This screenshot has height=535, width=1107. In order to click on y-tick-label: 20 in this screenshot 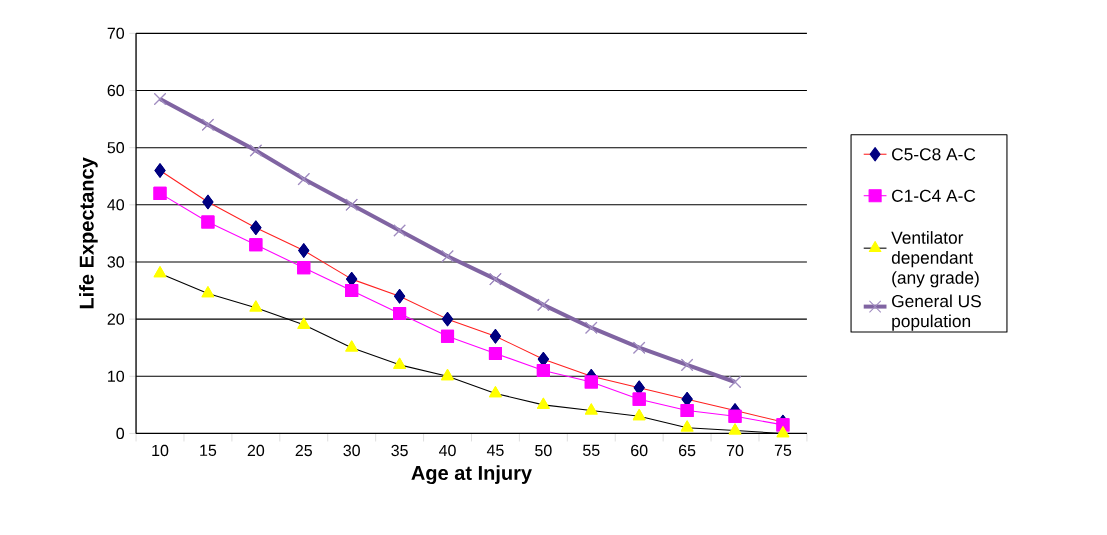, I will do `click(116, 319)`.